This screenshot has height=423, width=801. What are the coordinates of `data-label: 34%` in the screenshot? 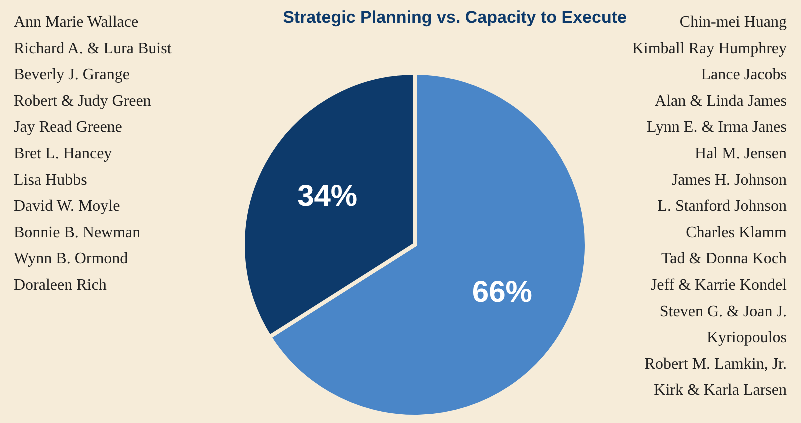 It's located at (328, 196).